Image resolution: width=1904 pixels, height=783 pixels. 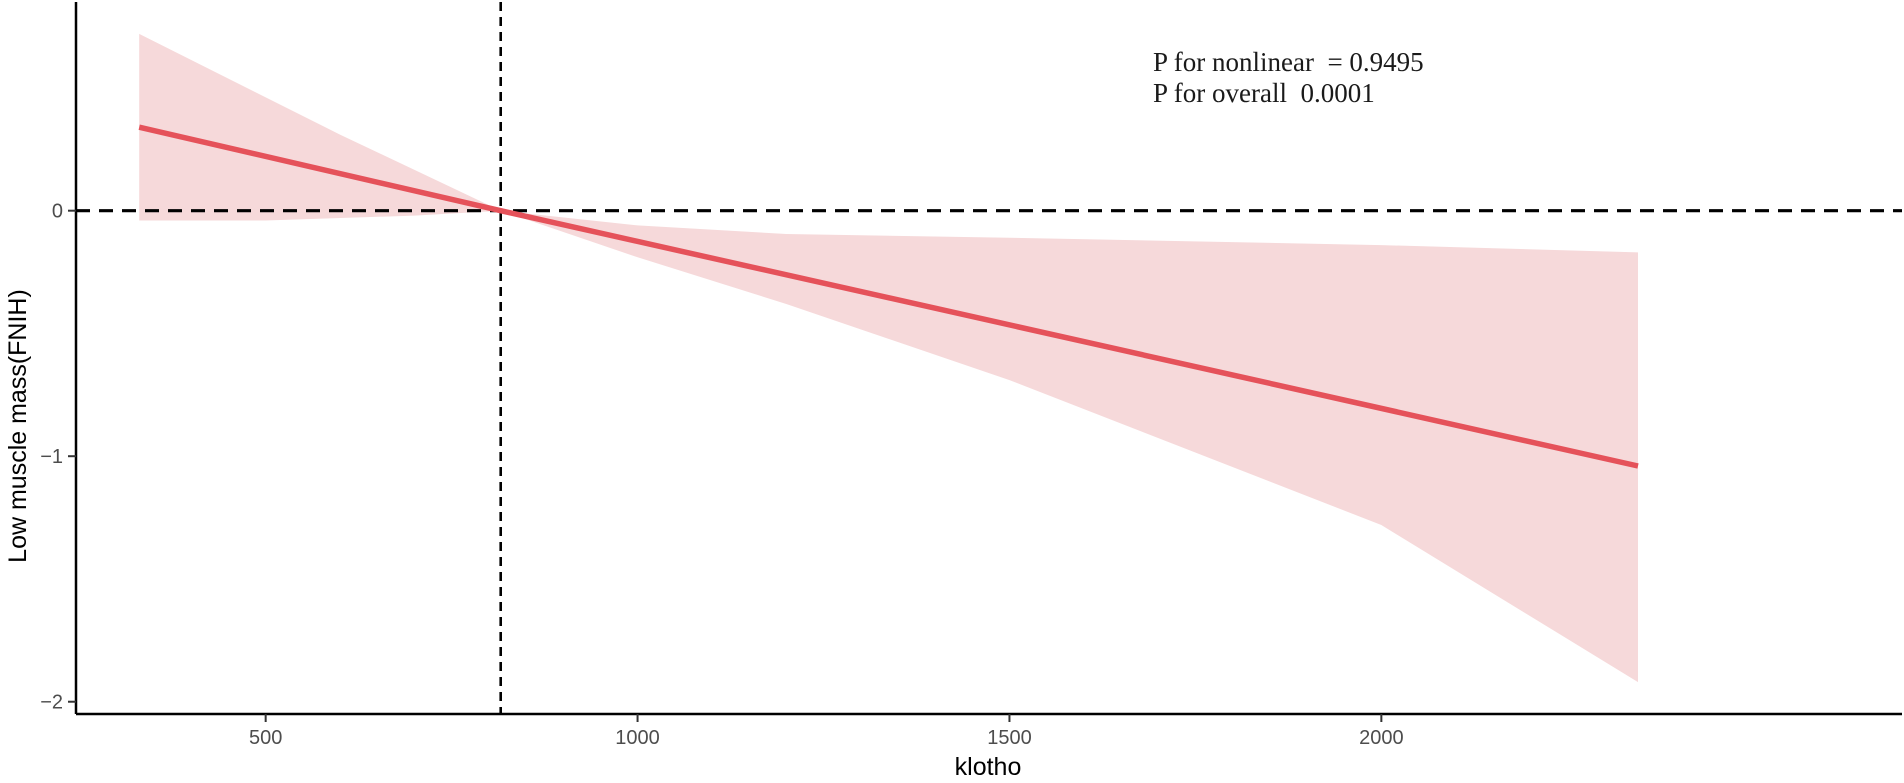 What do you see at coordinates (51, 457) in the screenshot?
I see `y-tick-label--1: −1` at bounding box center [51, 457].